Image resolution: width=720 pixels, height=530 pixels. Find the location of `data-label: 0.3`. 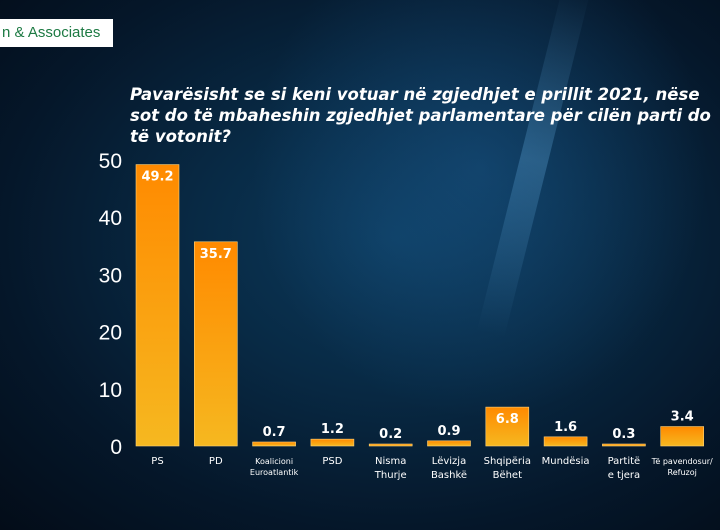

data-label: 0.3 is located at coordinates (623, 434).